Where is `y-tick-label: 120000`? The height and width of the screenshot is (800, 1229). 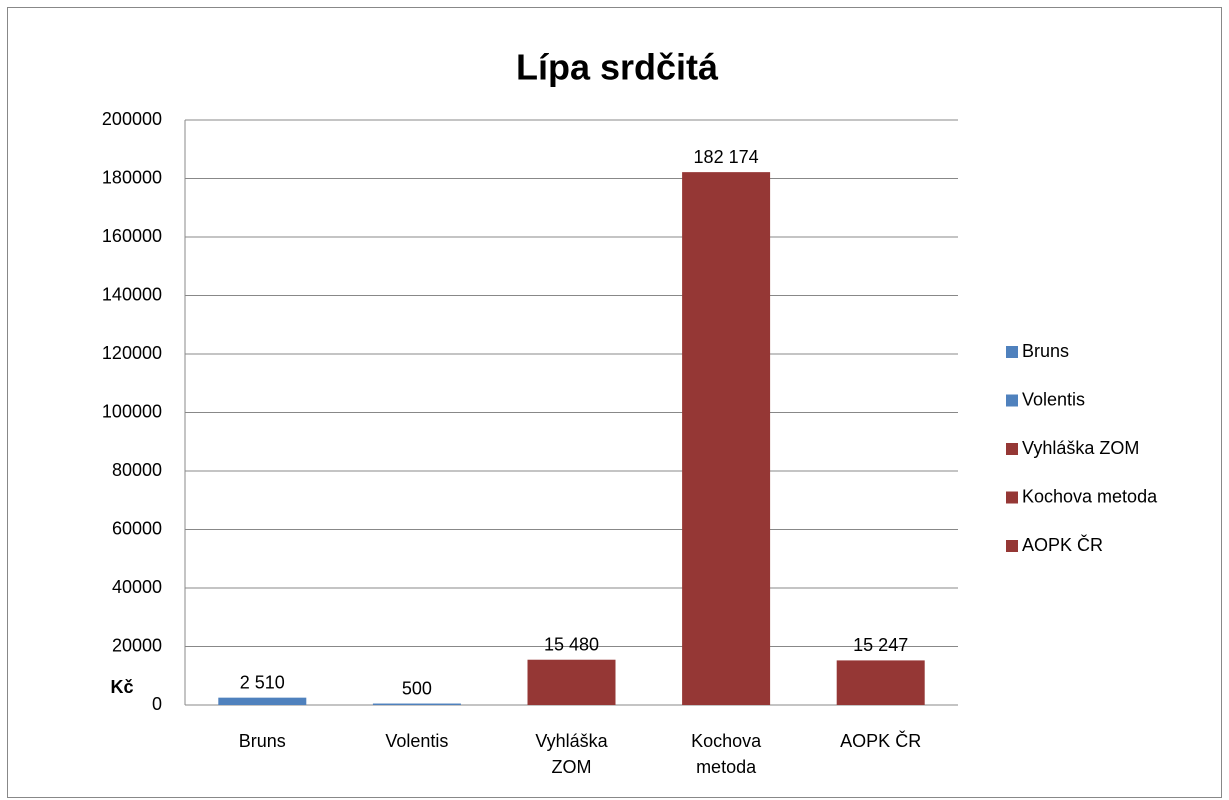 y-tick-label: 120000 is located at coordinates (132, 353).